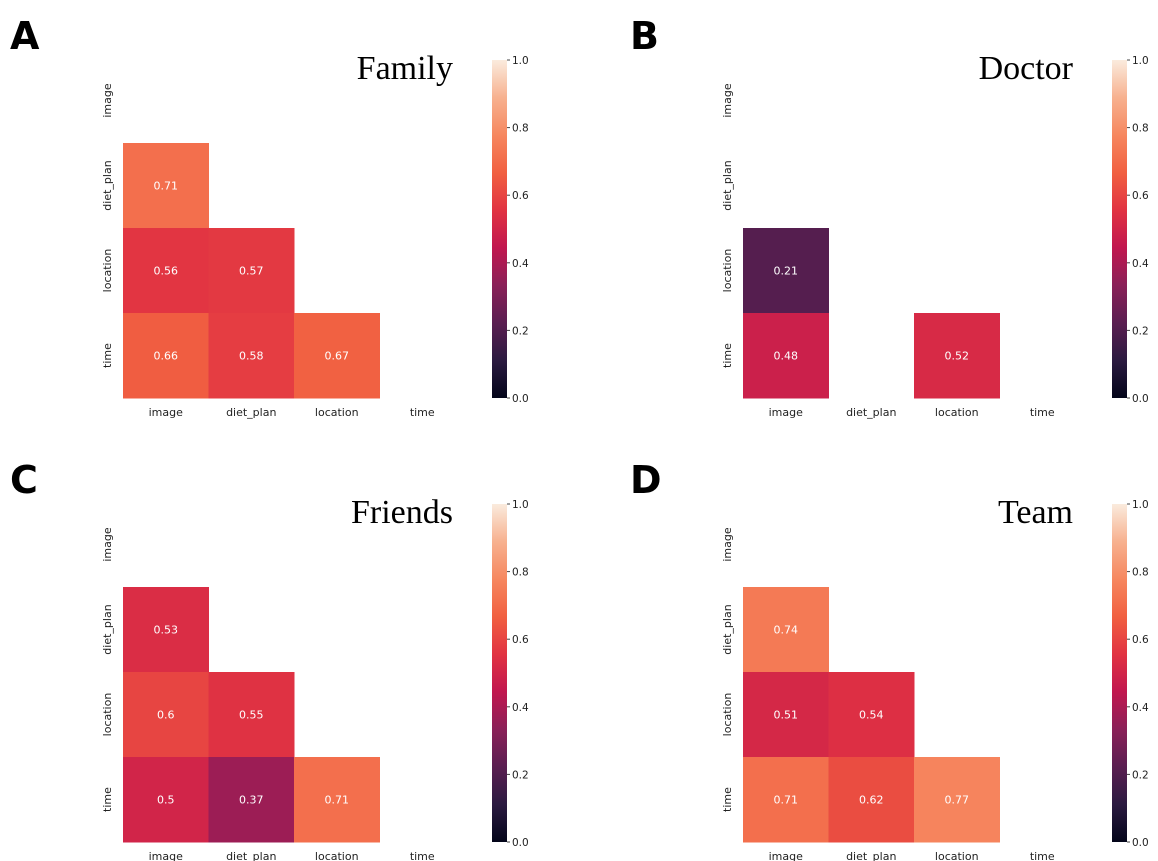 The width and height of the screenshot is (1158, 861). Describe the element at coordinates (24, 480) in the screenshot. I see `panel-label: C` at that location.